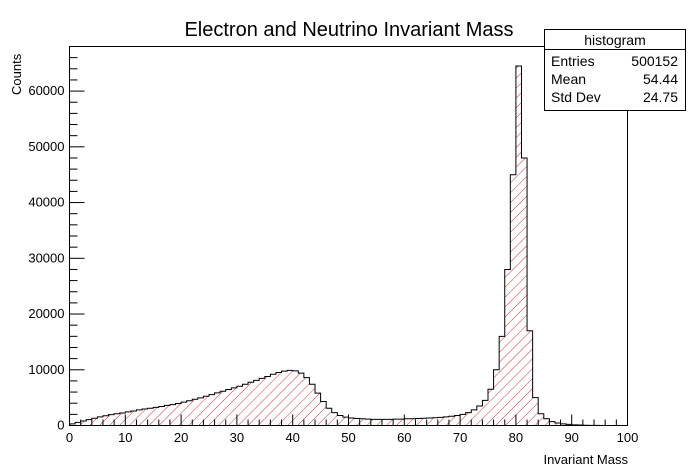 The width and height of the screenshot is (698, 473). What do you see at coordinates (654, 61) in the screenshot?
I see `stats-entries-value: 500152` at bounding box center [654, 61].